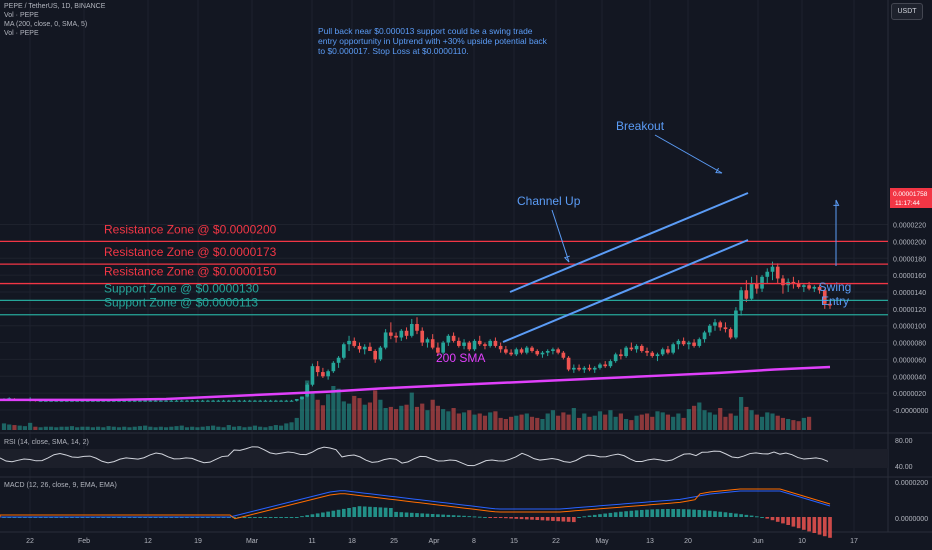 Image resolution: width=932 pixels, height=550 pixels. What do you see at coordinates (909, 394) in the screenshot?
I see `y-tick-label: 0.0000020` at bounding box center [909, 394].